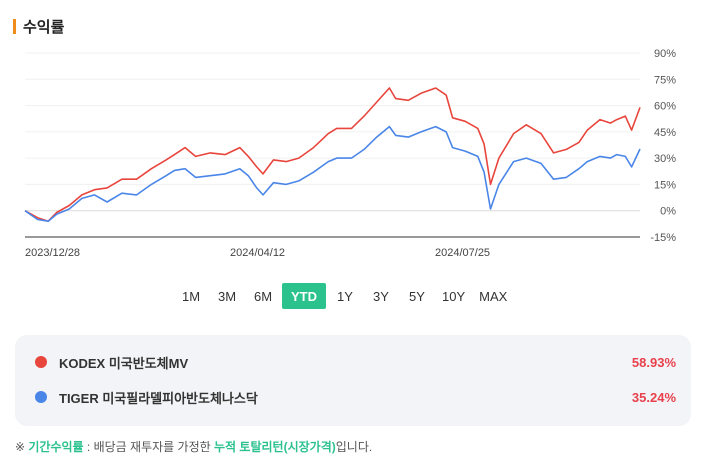 The width and height of the screenshot is (703, 462). I want to click on period-button-ytd: YTD, so click(304, 296).